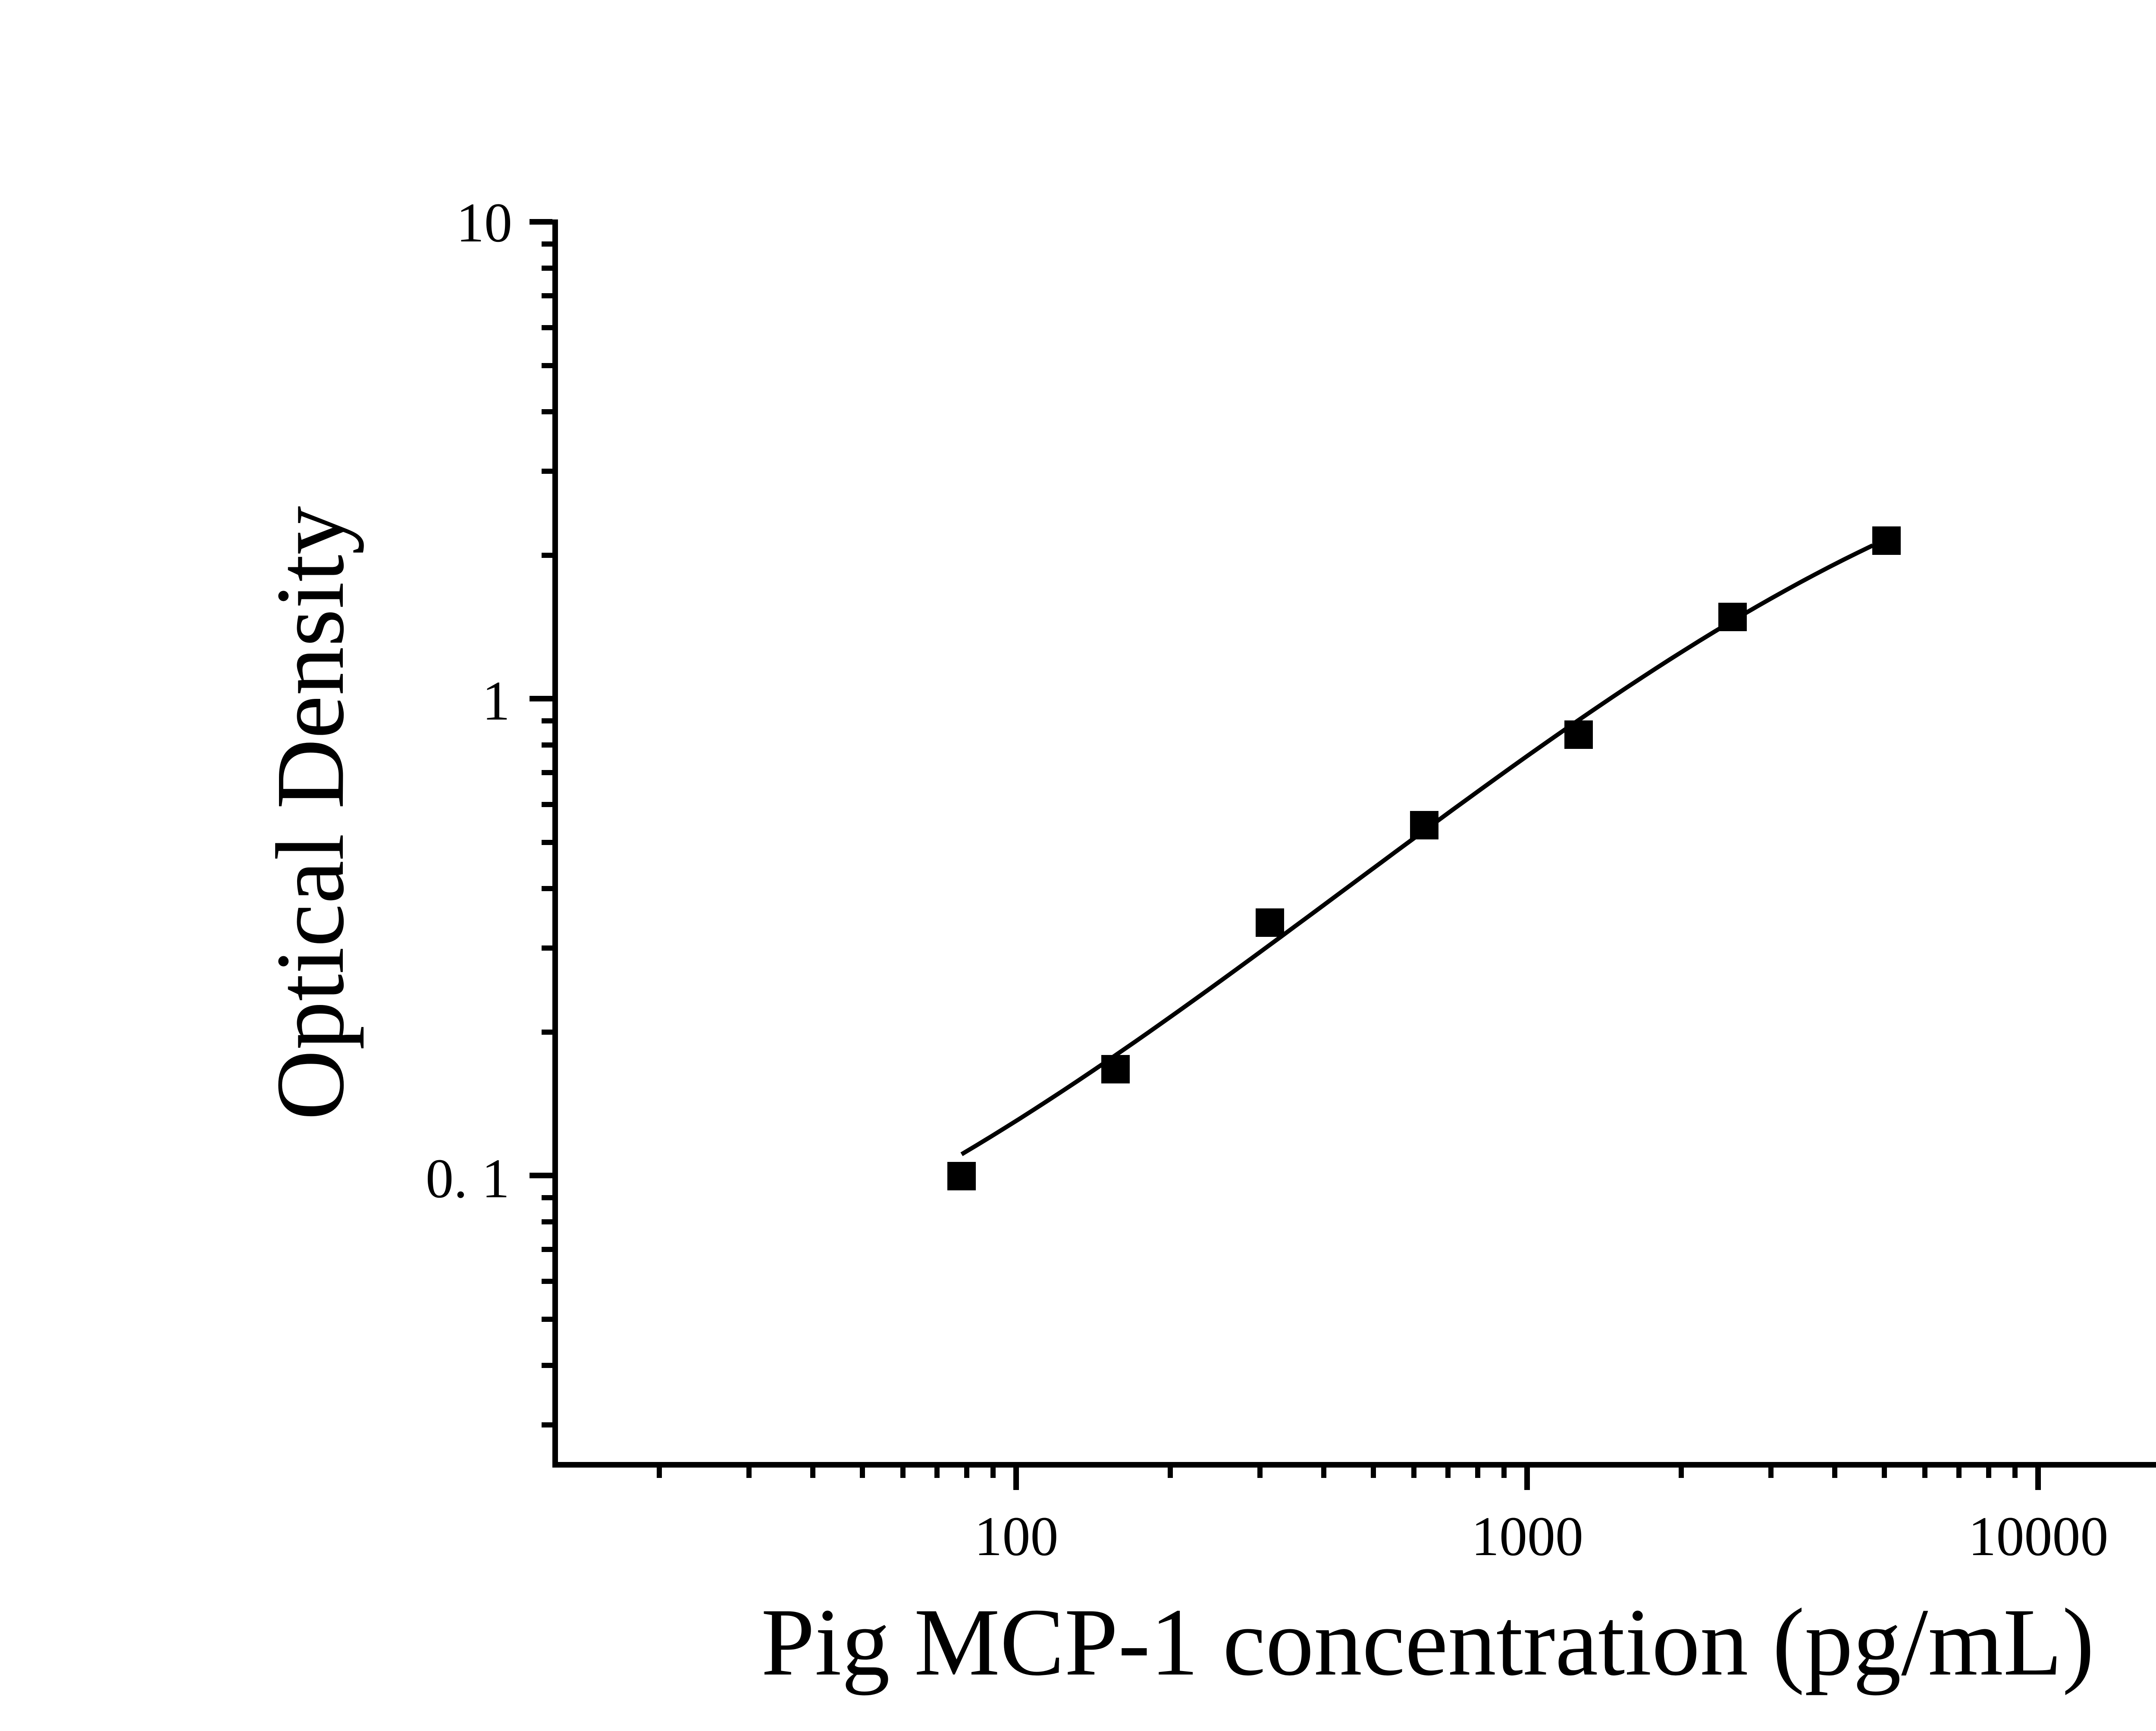  Describe the element at coordinates (468, 1179) in the screenshot. I see `svg-text: 0. 1` at that location.